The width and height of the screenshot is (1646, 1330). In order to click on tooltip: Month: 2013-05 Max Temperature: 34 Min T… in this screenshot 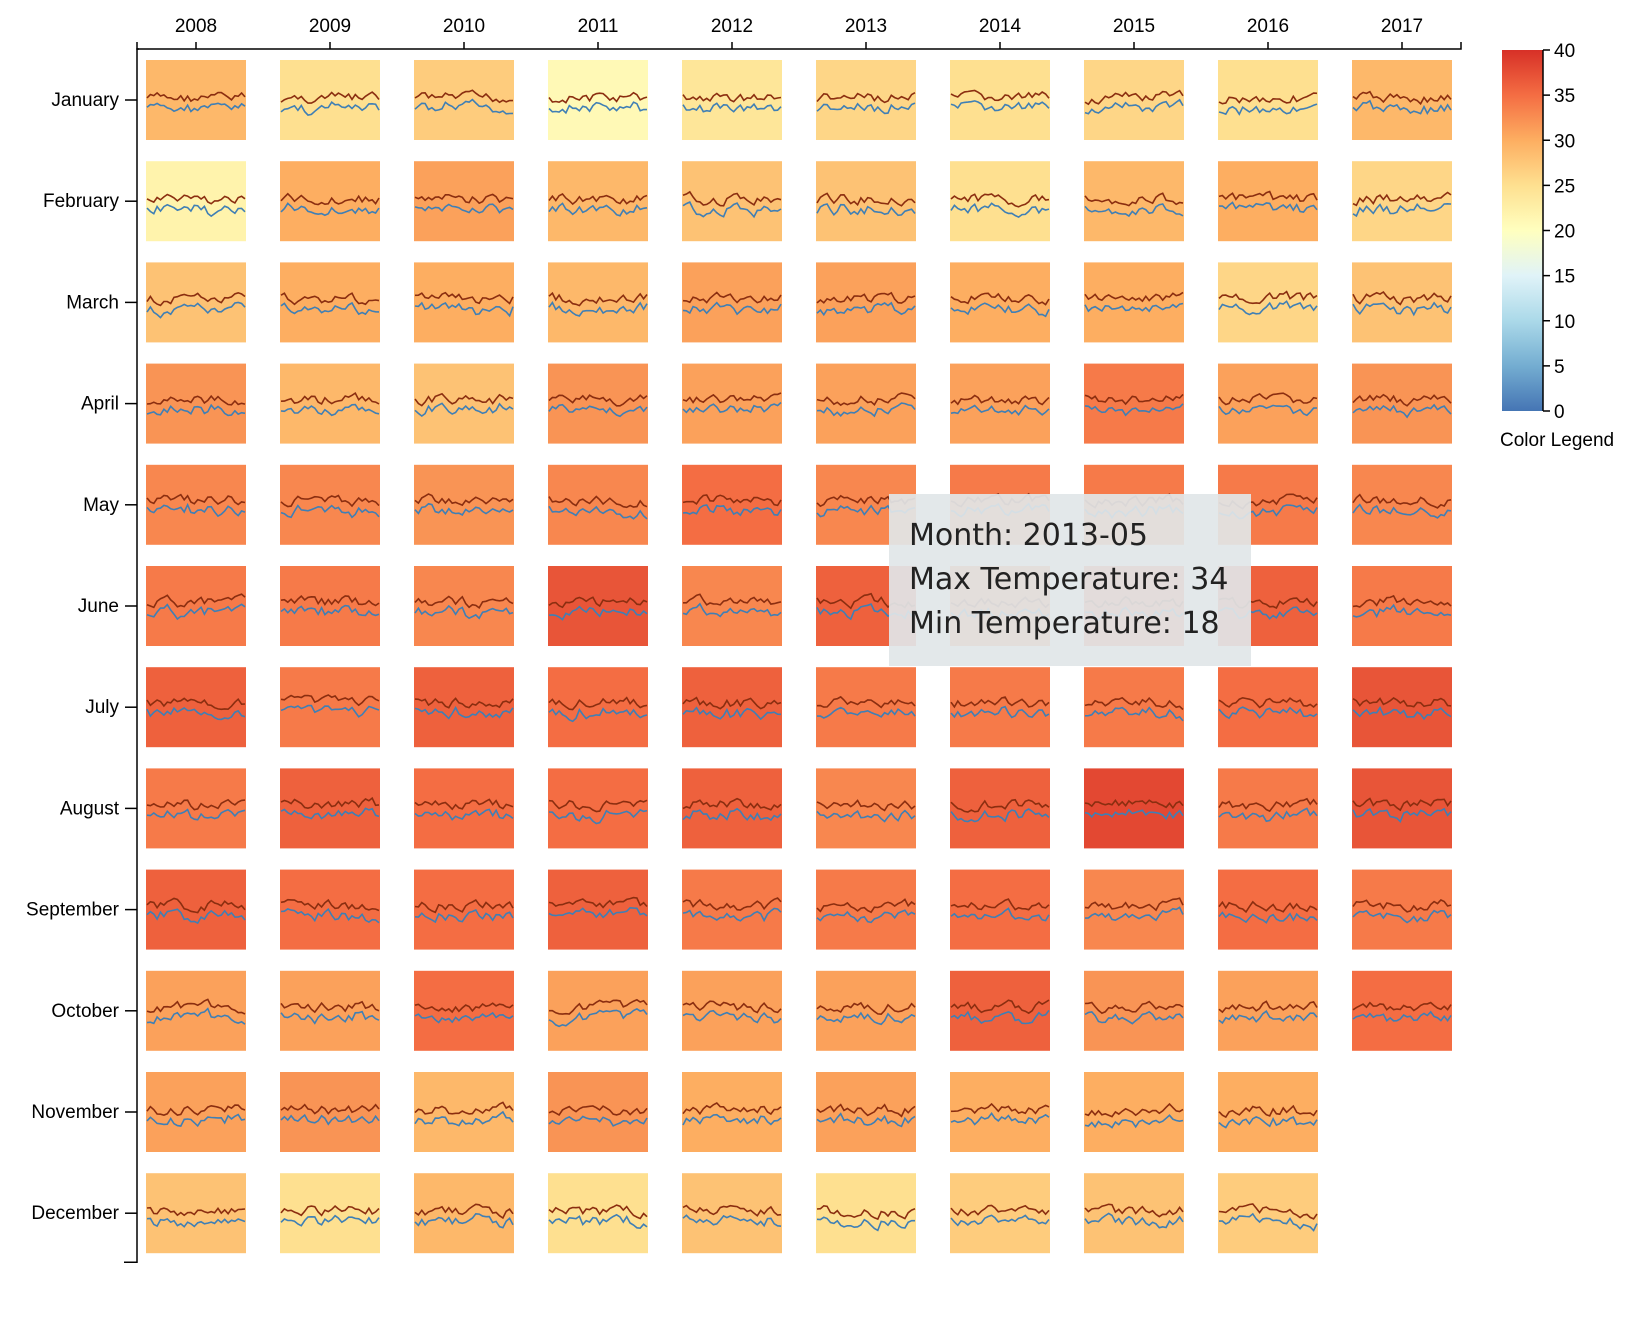, I will do `click(1070, 580)`.